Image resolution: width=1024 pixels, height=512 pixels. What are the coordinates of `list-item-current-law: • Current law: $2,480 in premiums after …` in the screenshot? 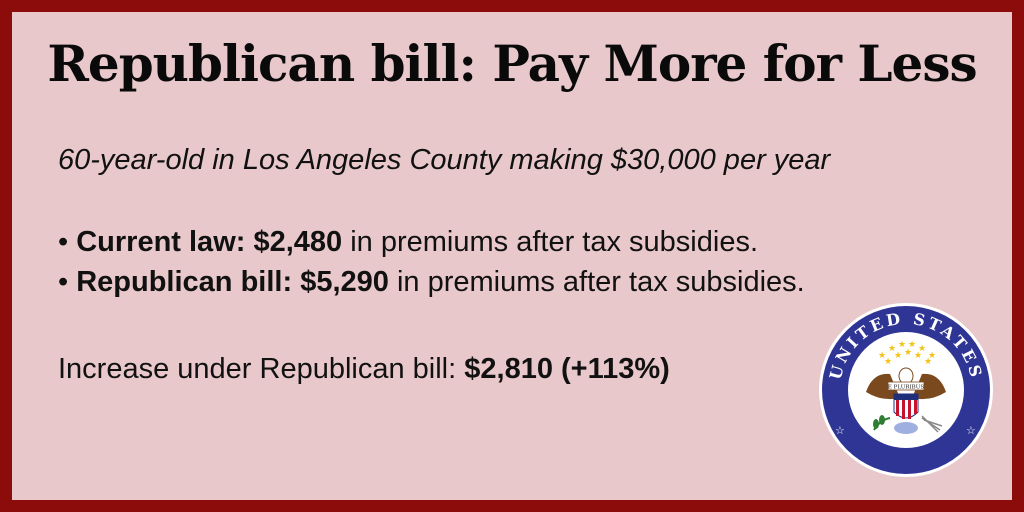 It's located at (431, 242).